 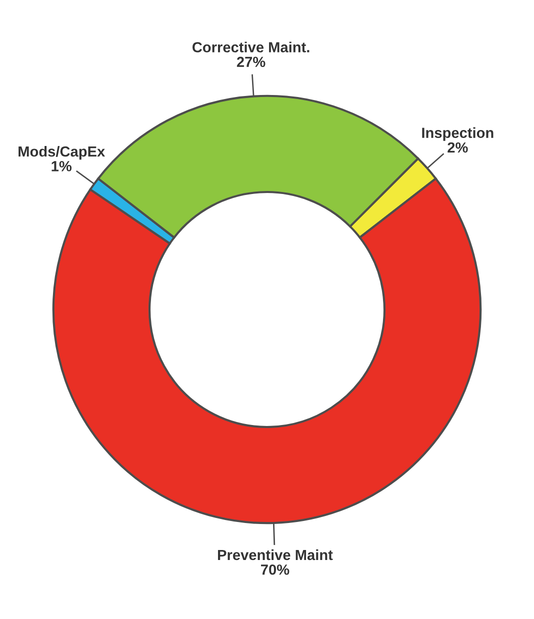 I want to click on slice-label: Inspection, so click(x=458, y=134).